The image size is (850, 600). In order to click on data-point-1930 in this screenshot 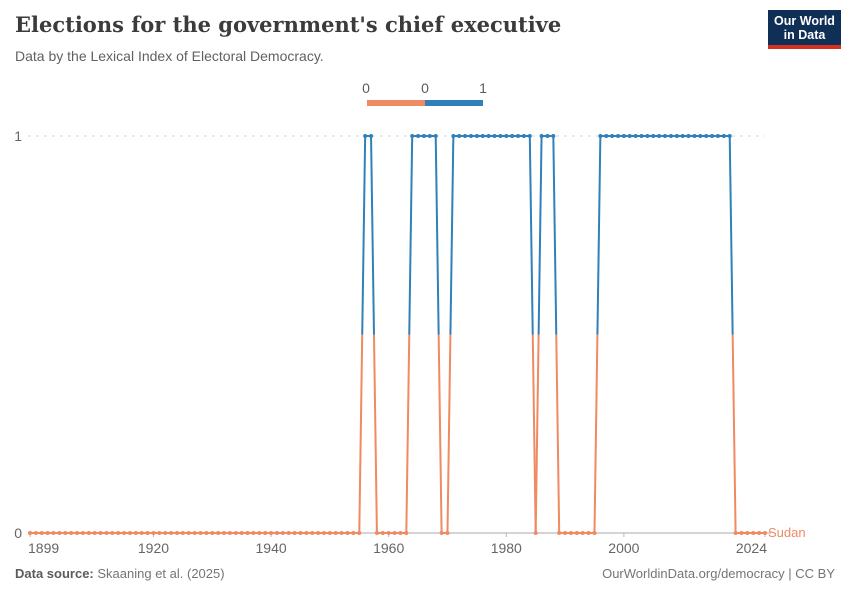, I will do `click(212, 533)`.